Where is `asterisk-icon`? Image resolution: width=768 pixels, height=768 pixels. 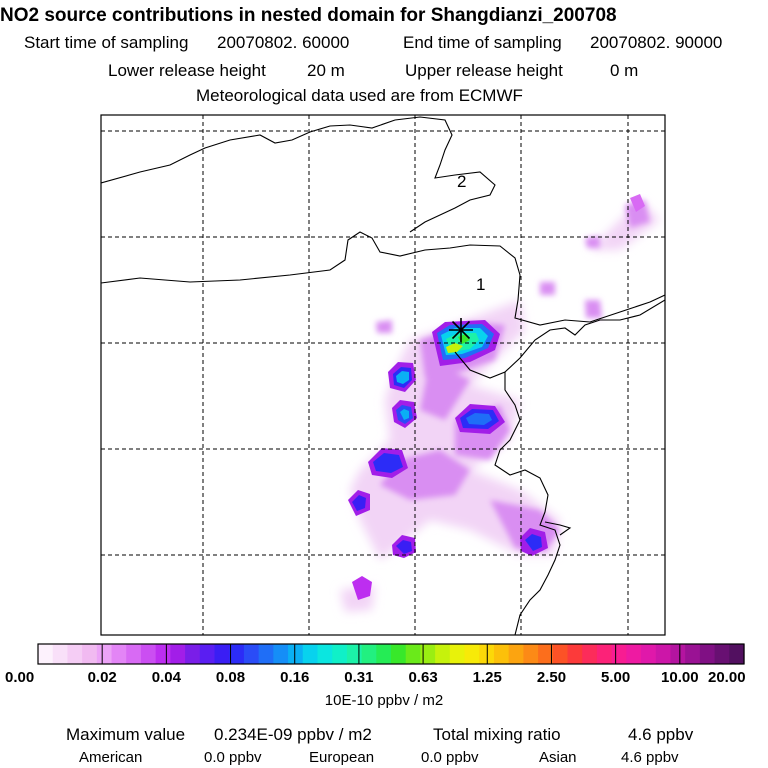 asterisk-icon is located at coordinates (461, 330).